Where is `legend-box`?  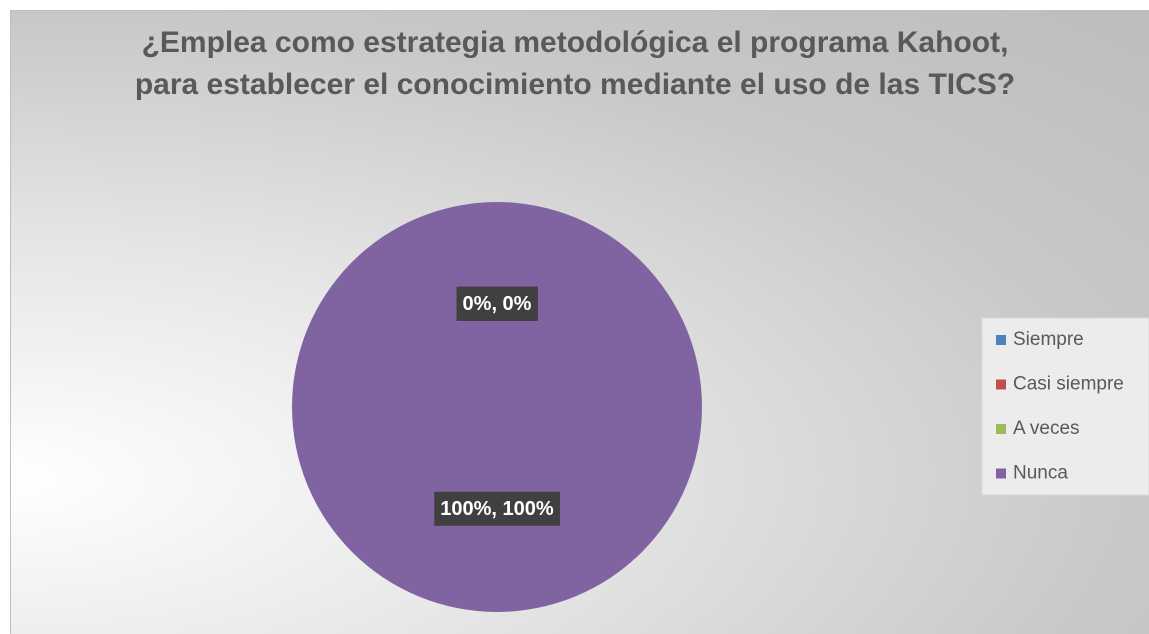
legend-box is located at coordinates (1065, 406).